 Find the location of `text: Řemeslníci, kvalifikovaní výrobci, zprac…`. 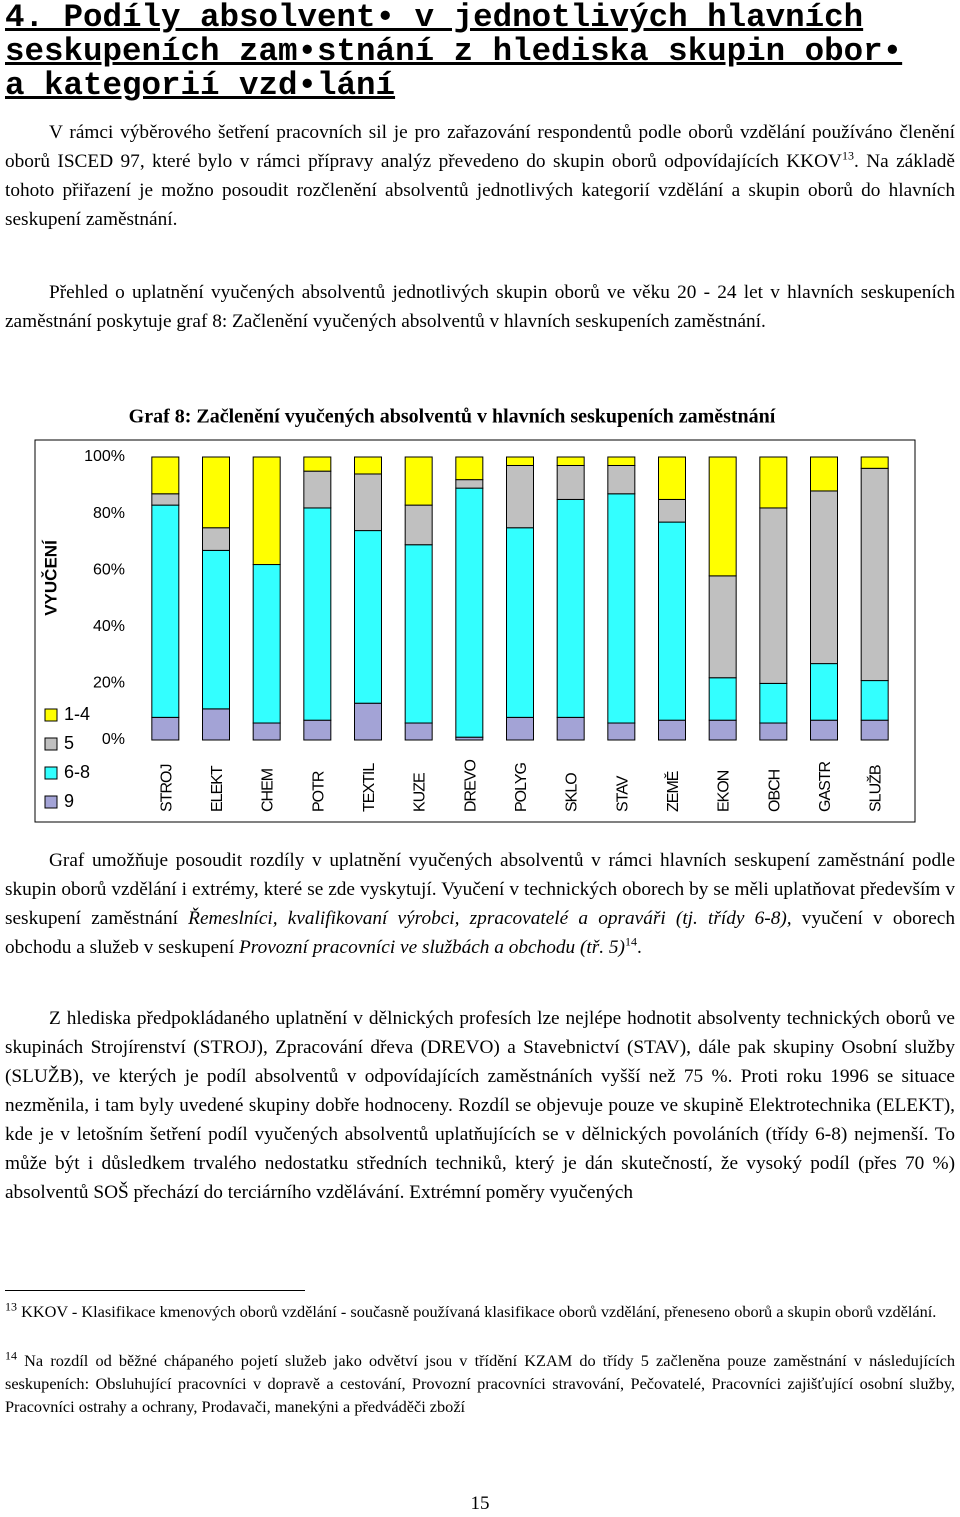

text: Řemeslníci, kvalifikovaní výrobci, zprac… is located at coordinates (490, 918).